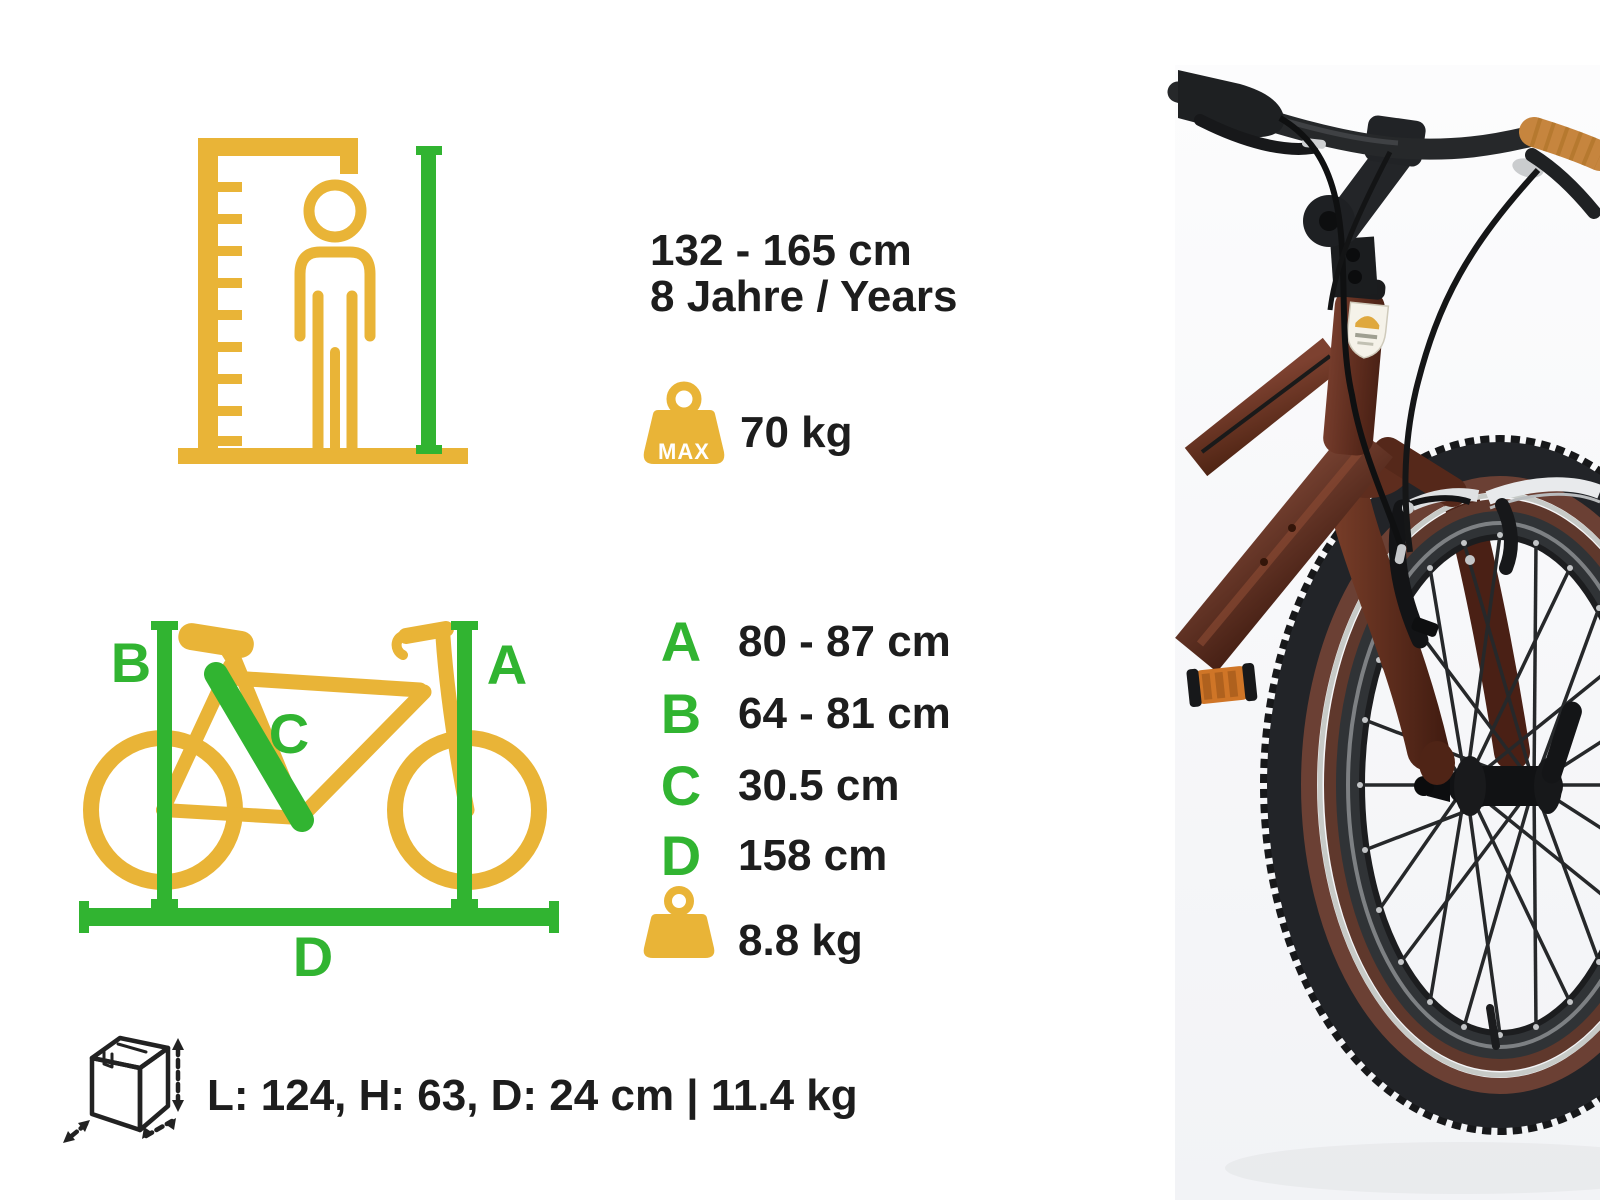 Image resolution: width=1600 pixels, height=1200 pixels. Describe the element at coordinates (1562, 183) in the screenshot. I see `right-brake-lever` at that location.